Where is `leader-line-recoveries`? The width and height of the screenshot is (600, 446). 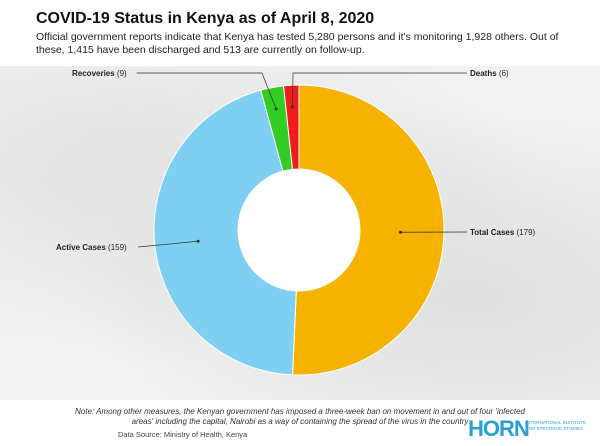
leader-line-recoveries is located at coordinates (206, 91).